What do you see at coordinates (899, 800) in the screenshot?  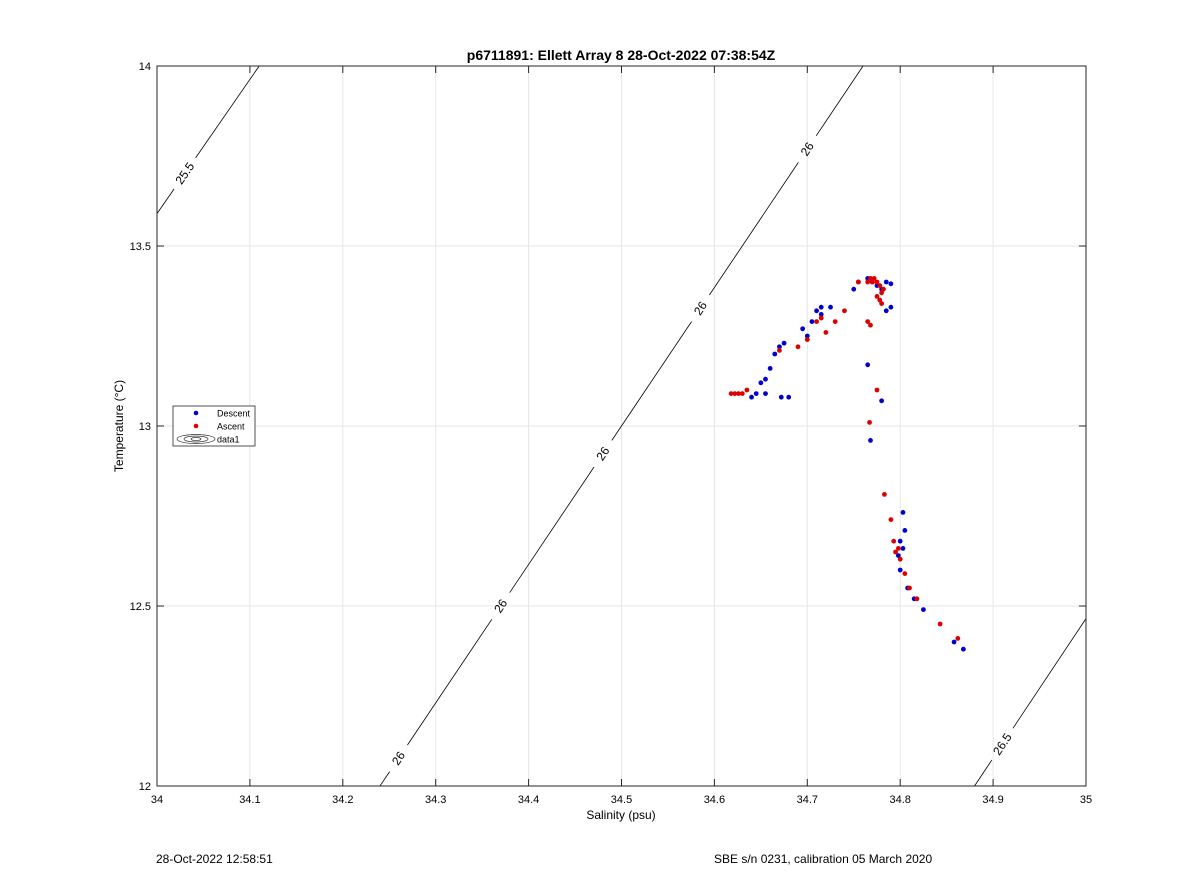 I see `x-tick-label: 34.8` at bounding box center [899, 800].